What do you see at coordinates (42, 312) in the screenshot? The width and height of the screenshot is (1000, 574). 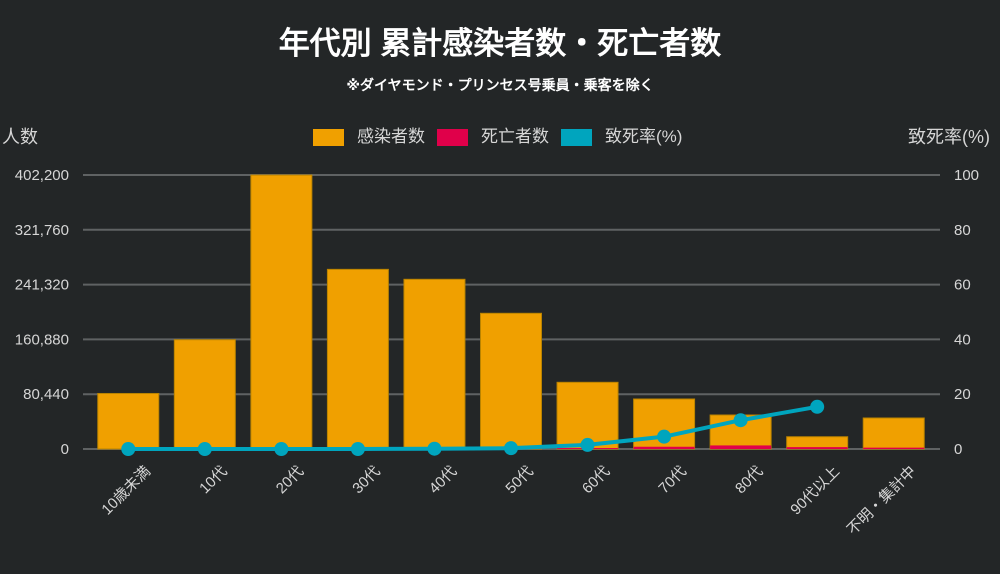 I see `left-axis-ticks: 0 80,440 160,880 241,320 321,760 402,200` at bounding box center [42, 312].